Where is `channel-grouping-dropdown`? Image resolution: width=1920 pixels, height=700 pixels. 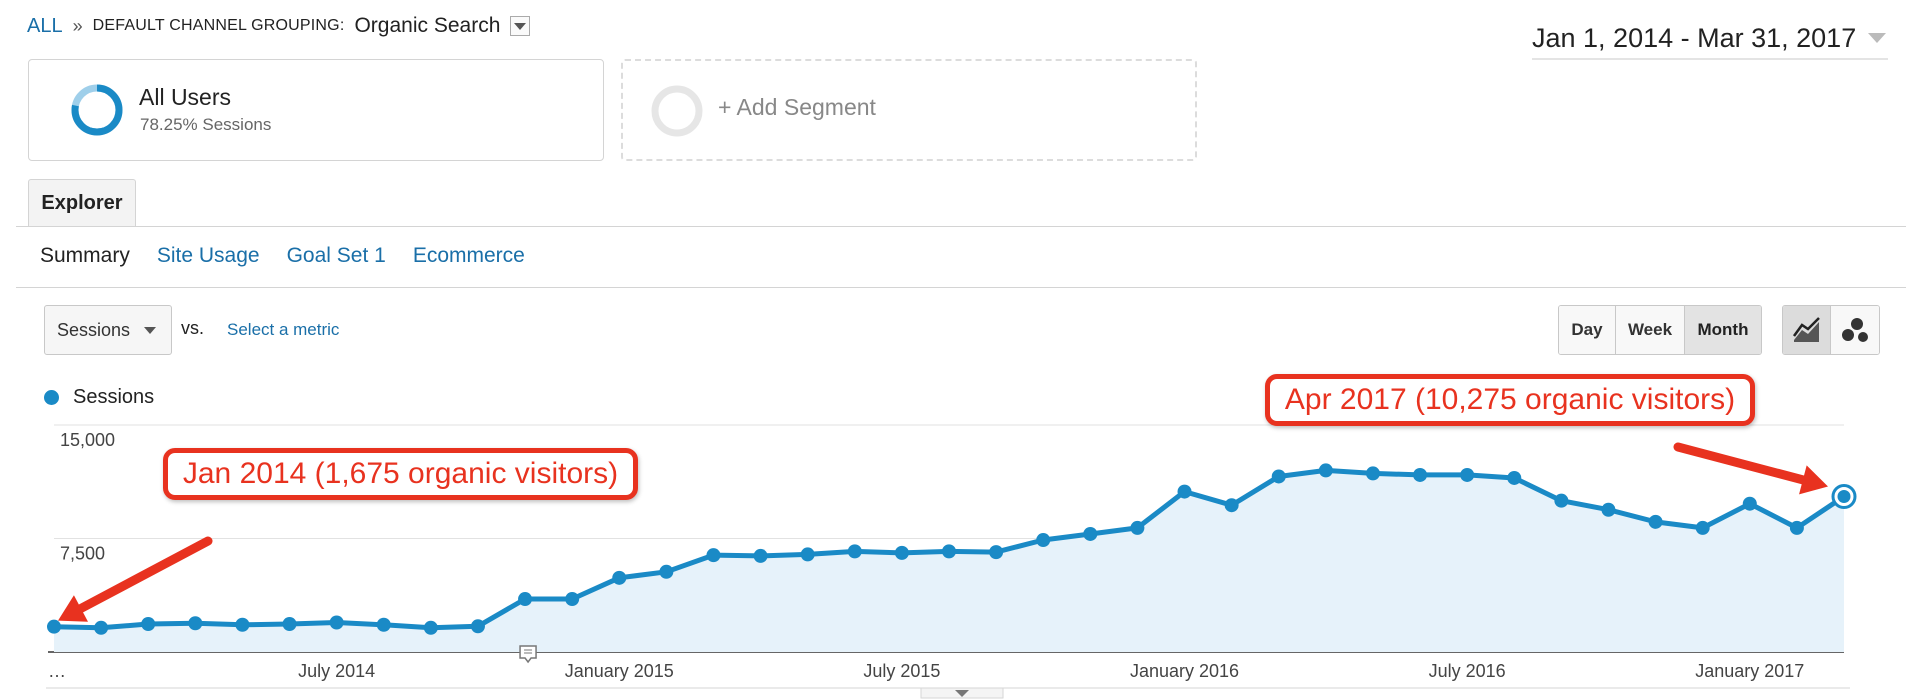 channel-grouping-dropdown is located at coordinates (520, 26).